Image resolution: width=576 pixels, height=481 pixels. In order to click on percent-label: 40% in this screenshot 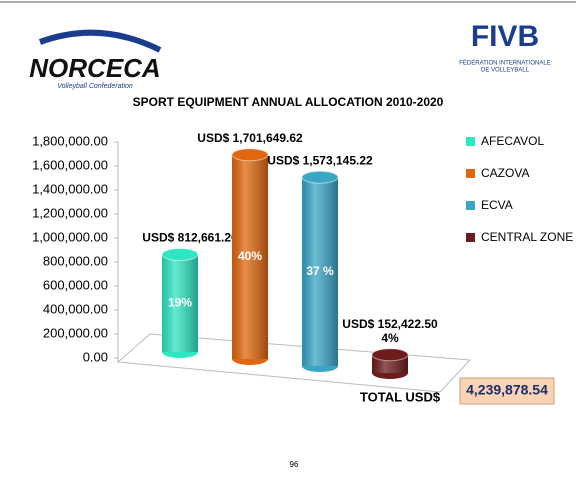, I will do `click(250, 256)`.